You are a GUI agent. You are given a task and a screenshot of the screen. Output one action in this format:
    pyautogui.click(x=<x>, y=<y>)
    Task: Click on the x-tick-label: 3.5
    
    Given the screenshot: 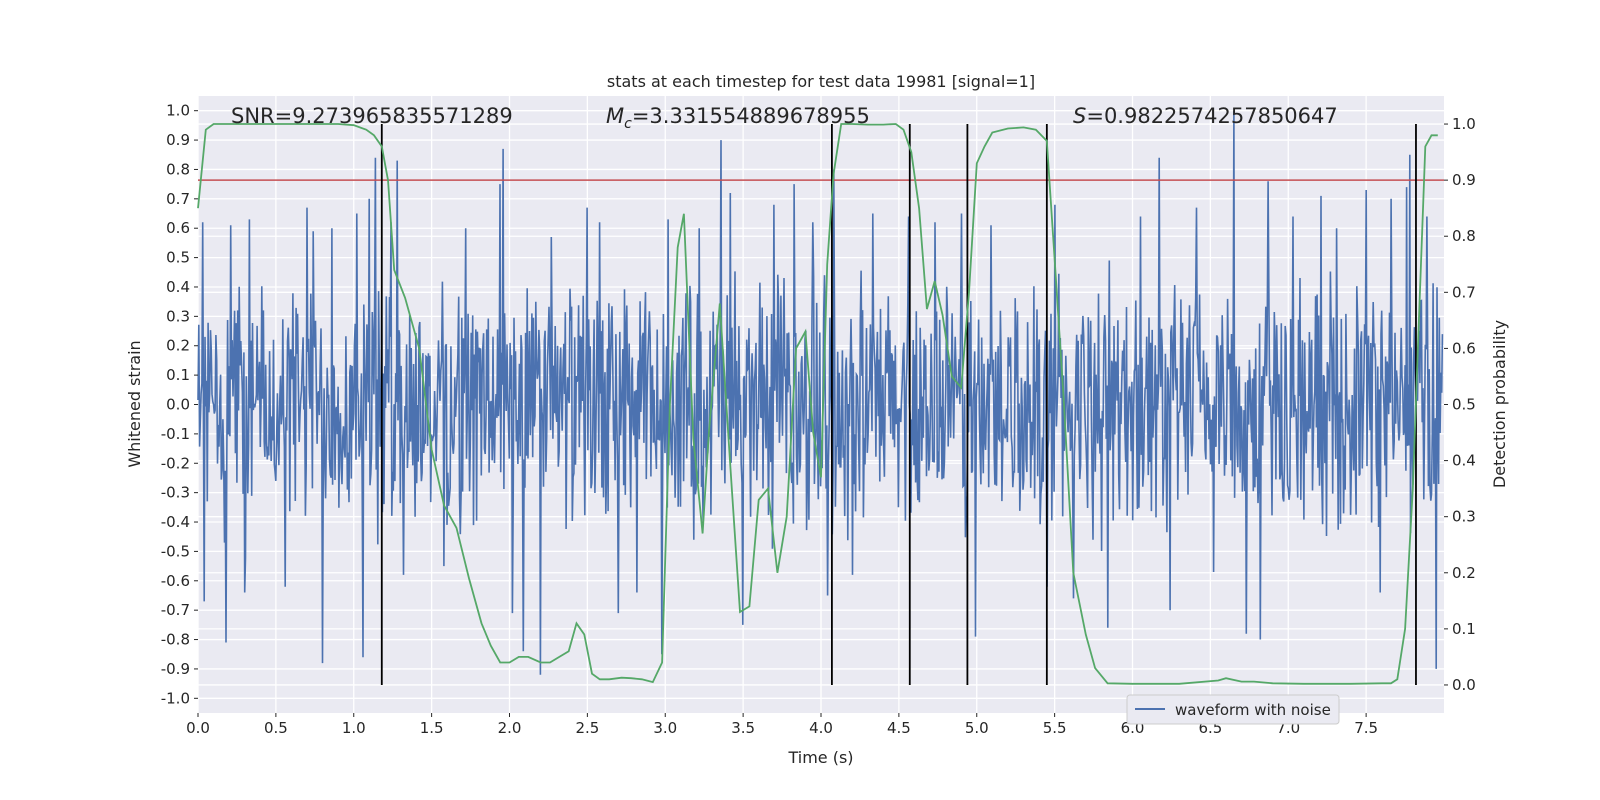 What is the action you would take?
    pyautogui.click(x=743, y=728)
    